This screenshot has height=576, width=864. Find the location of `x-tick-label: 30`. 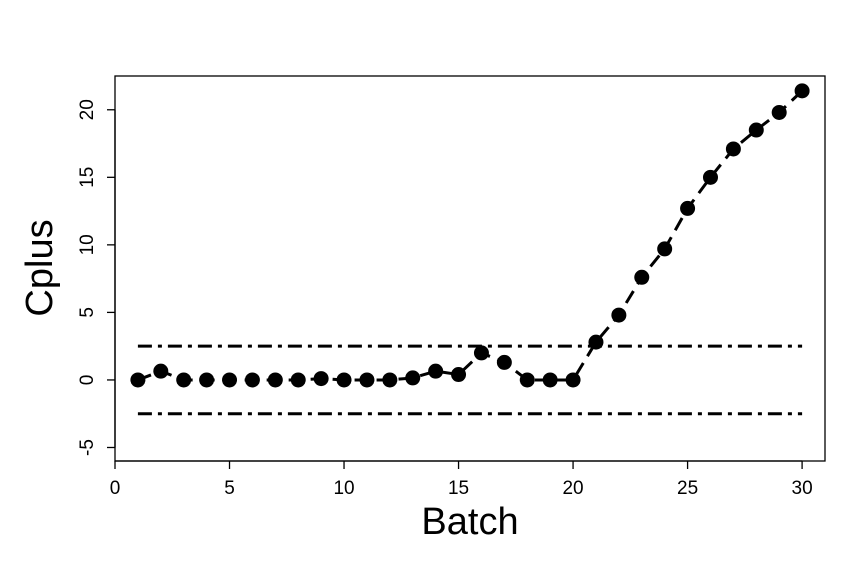

x-tick-label: 30 is located at coordinates (802, 488).